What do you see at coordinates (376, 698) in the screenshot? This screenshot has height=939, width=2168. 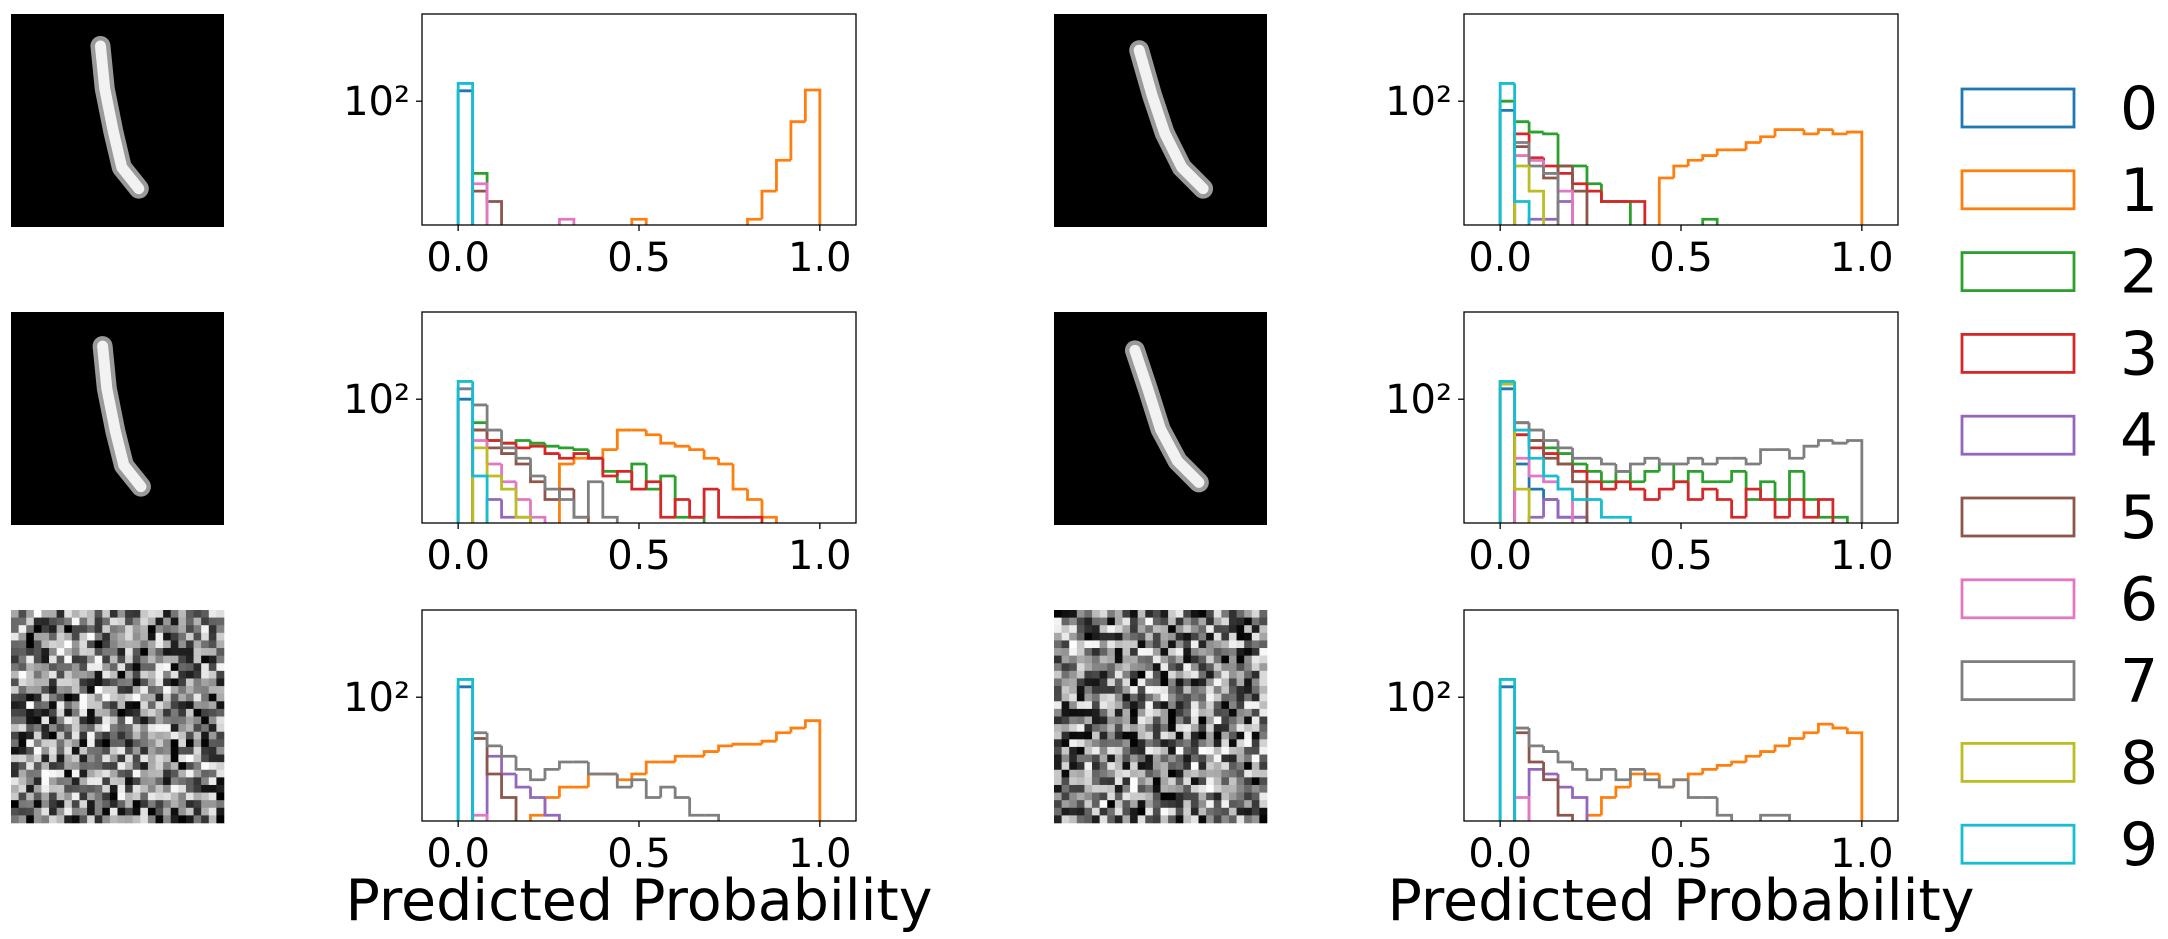 I see `y-tick-label: 10²` at bounding box center [376, 698].